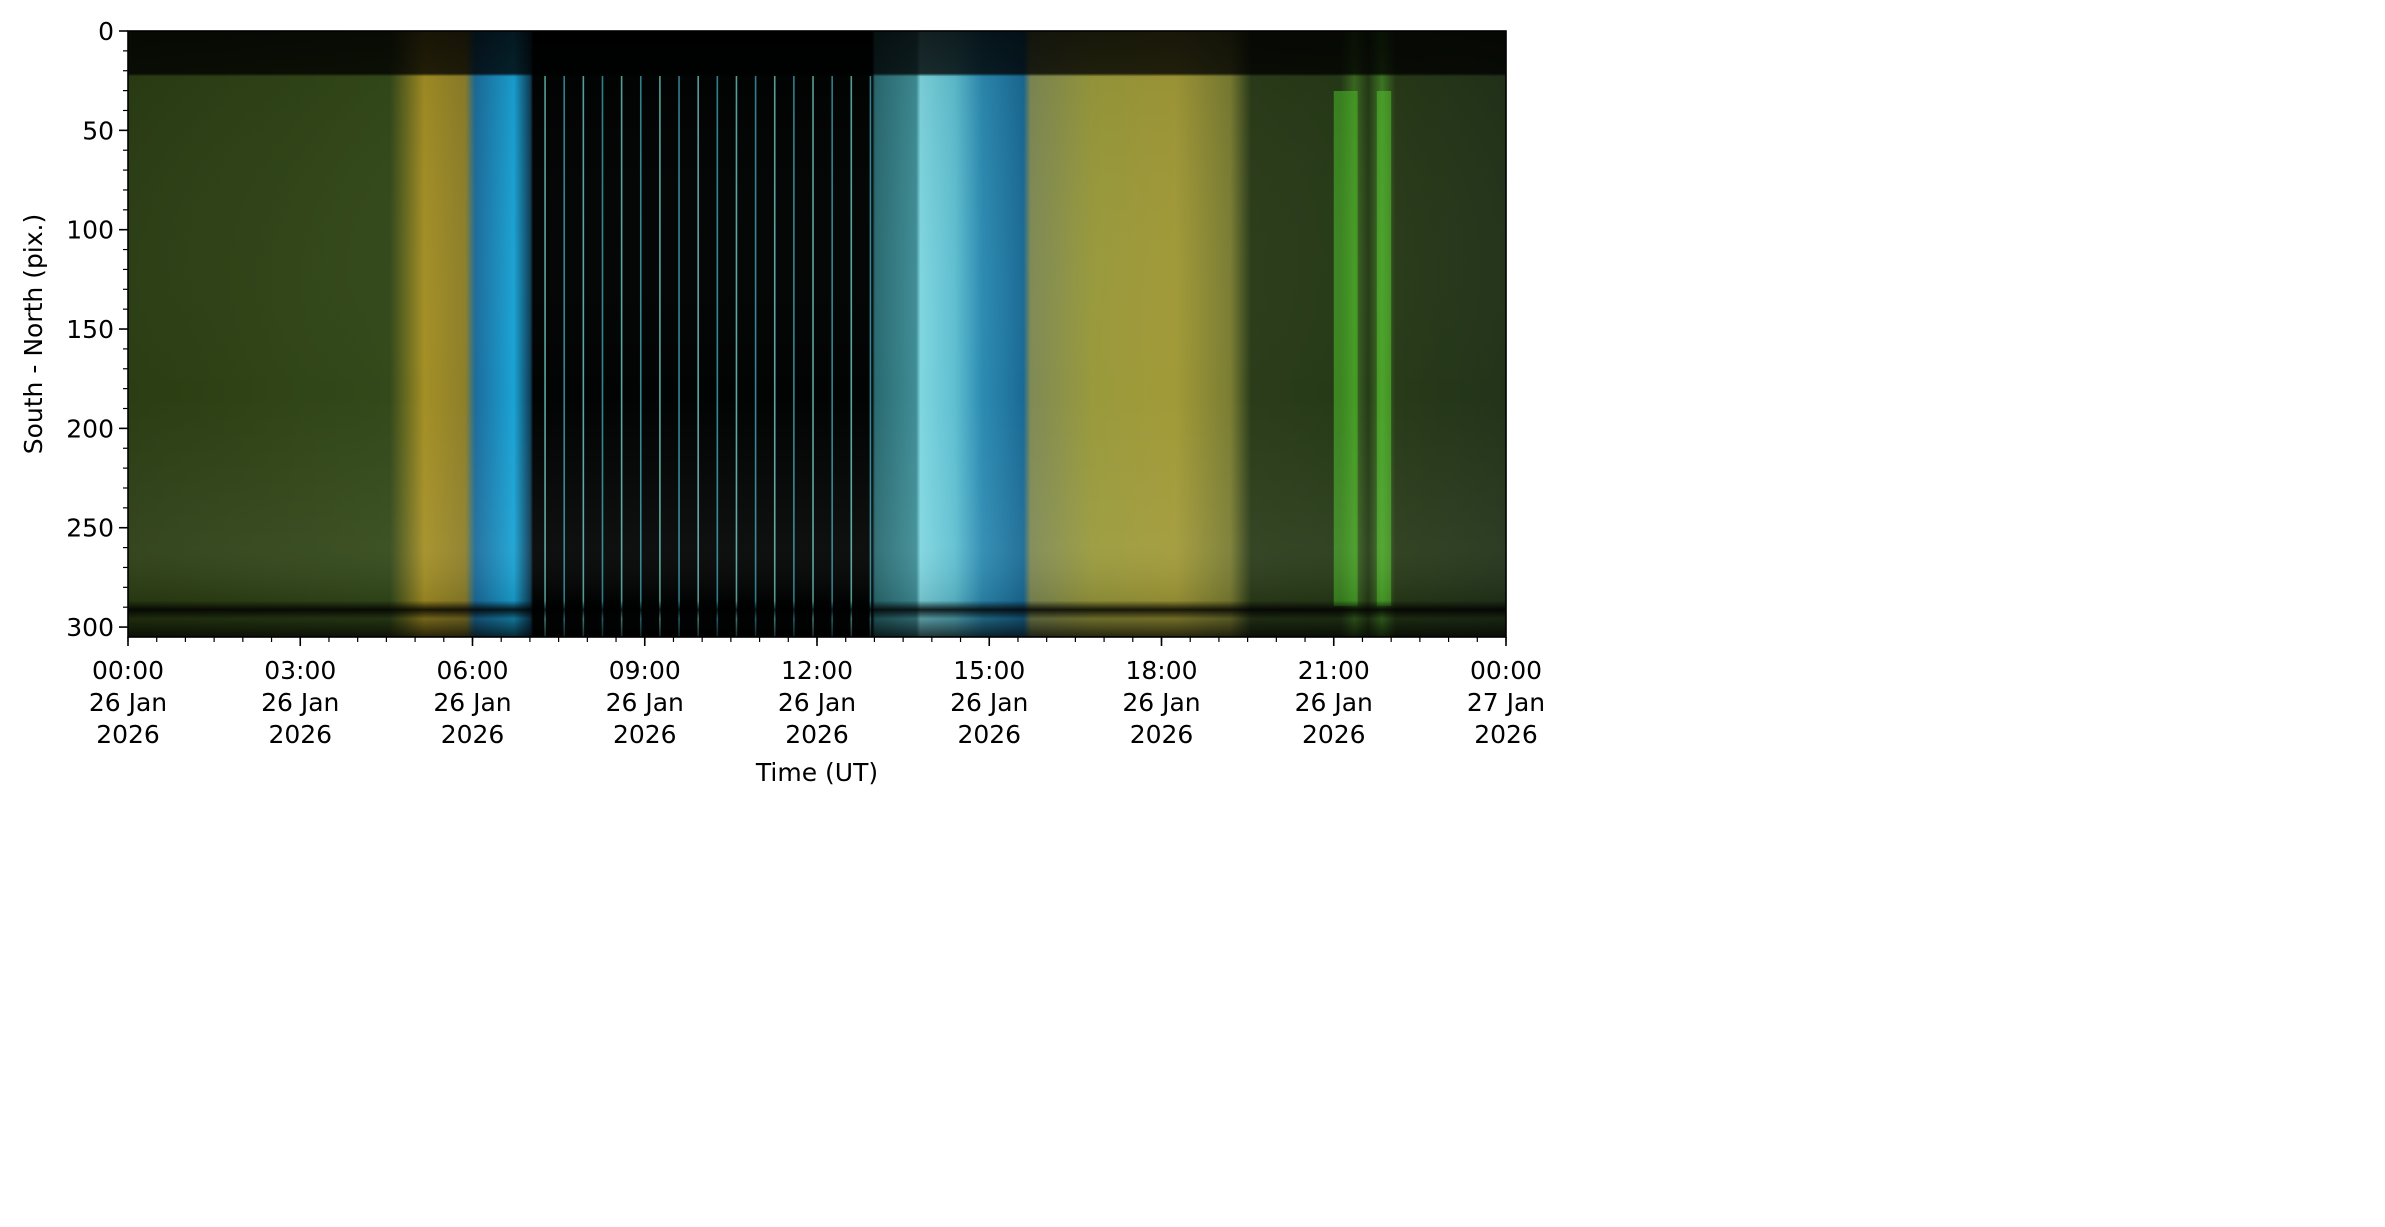  I want to click on x-tick-label-line: 06:00, so click(472, 670).